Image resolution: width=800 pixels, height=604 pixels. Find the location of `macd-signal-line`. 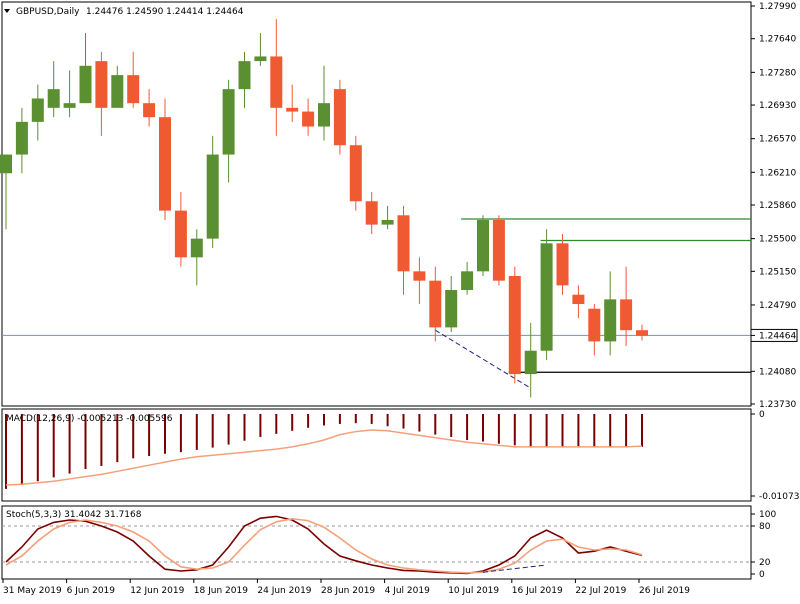

macd-signal-line is located at coordinates (324, 457).